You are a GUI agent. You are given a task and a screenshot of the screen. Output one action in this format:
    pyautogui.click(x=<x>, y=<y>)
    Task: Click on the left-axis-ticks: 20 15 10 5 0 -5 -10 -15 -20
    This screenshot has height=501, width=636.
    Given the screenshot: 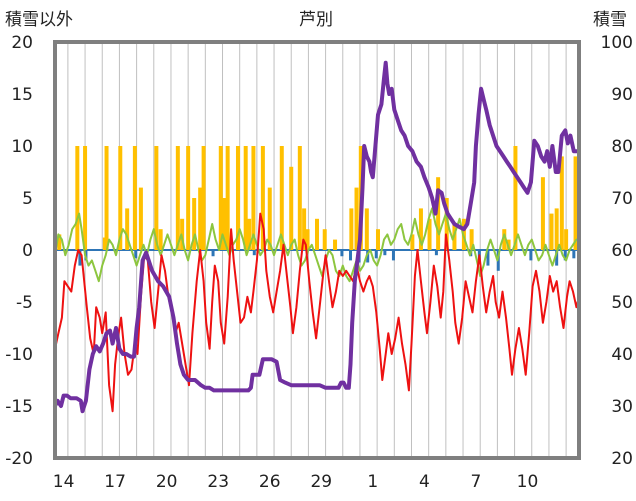 What is the action you would take?
    pyautogui.click(x=19, y=251)
    